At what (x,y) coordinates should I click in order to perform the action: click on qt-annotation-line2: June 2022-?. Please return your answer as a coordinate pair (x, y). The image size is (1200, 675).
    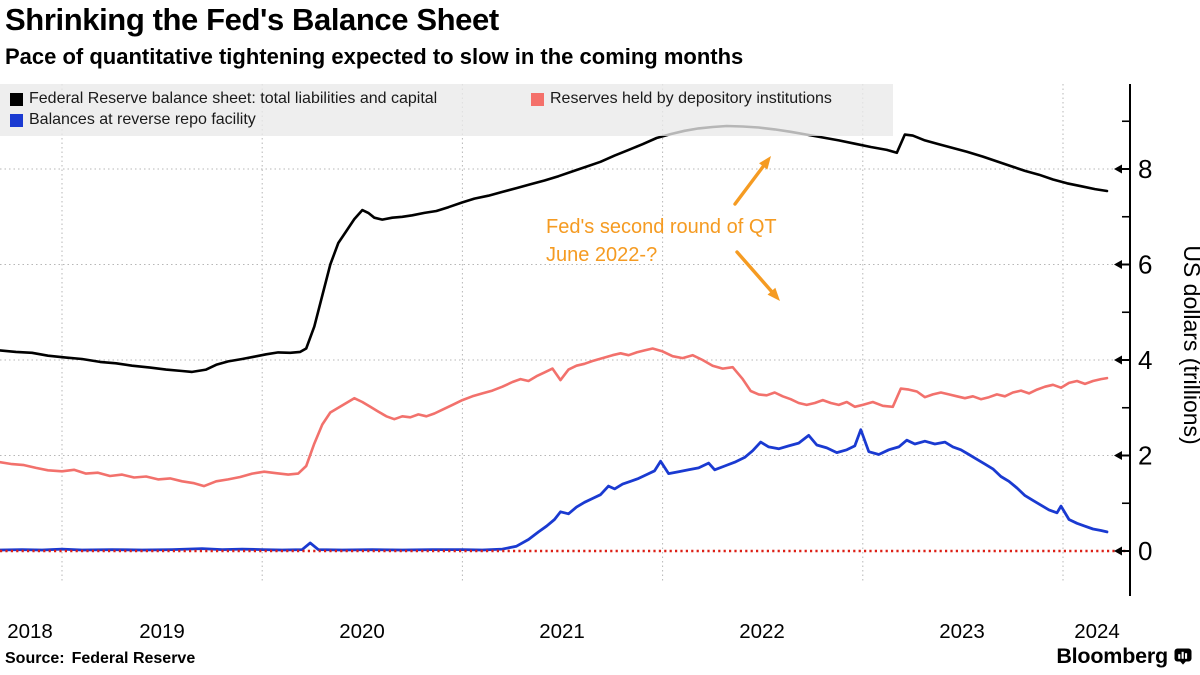
    Looking at the image, I should click on (602, 255).